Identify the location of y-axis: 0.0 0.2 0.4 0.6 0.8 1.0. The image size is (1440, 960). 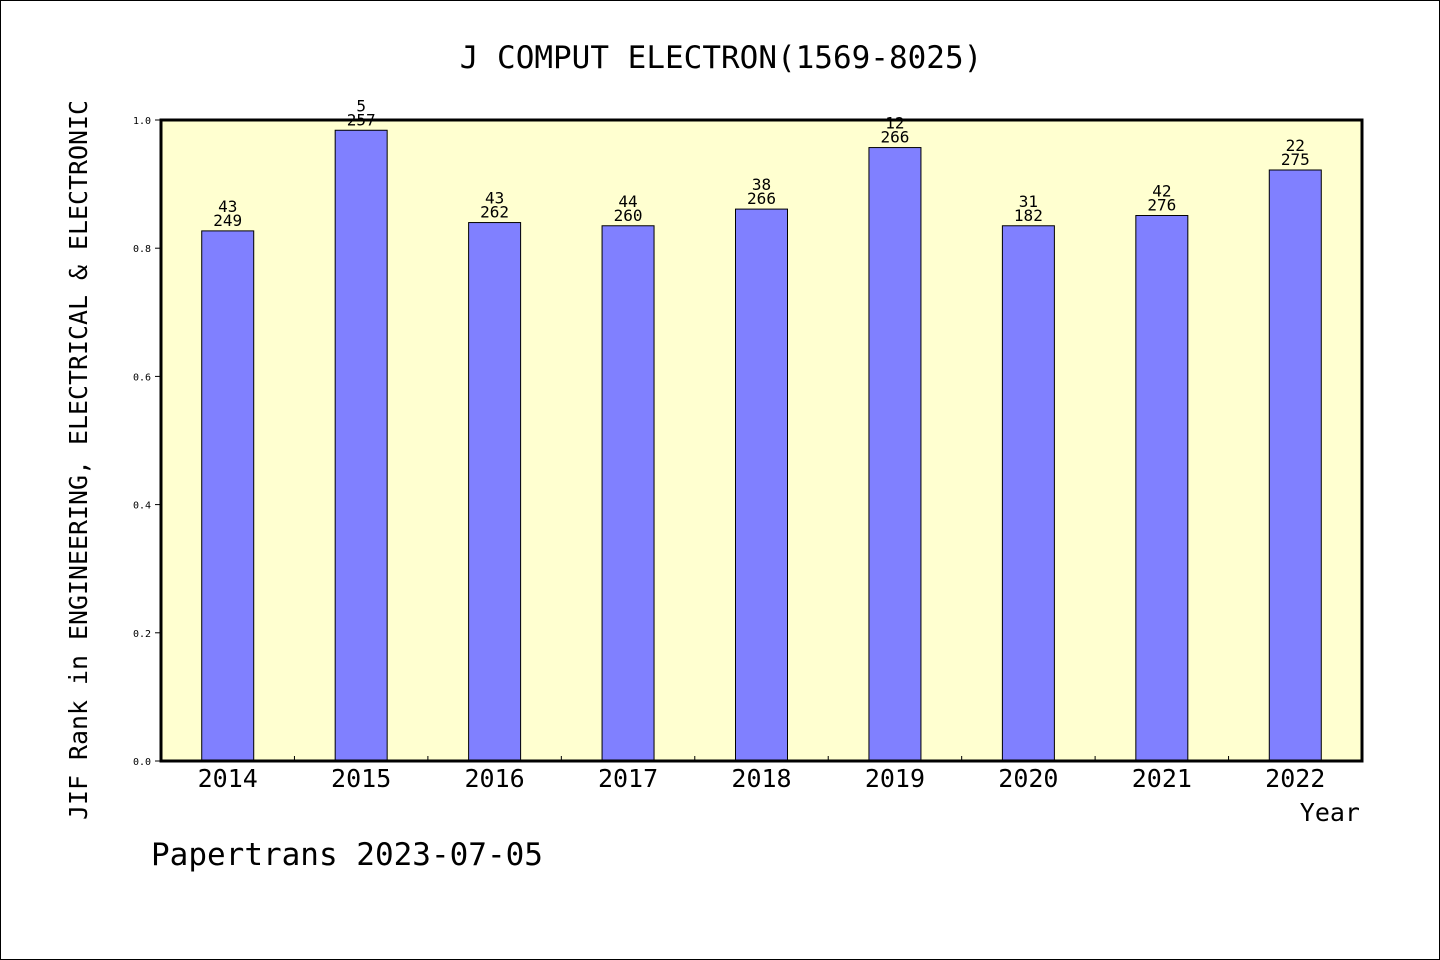
(147, 442).